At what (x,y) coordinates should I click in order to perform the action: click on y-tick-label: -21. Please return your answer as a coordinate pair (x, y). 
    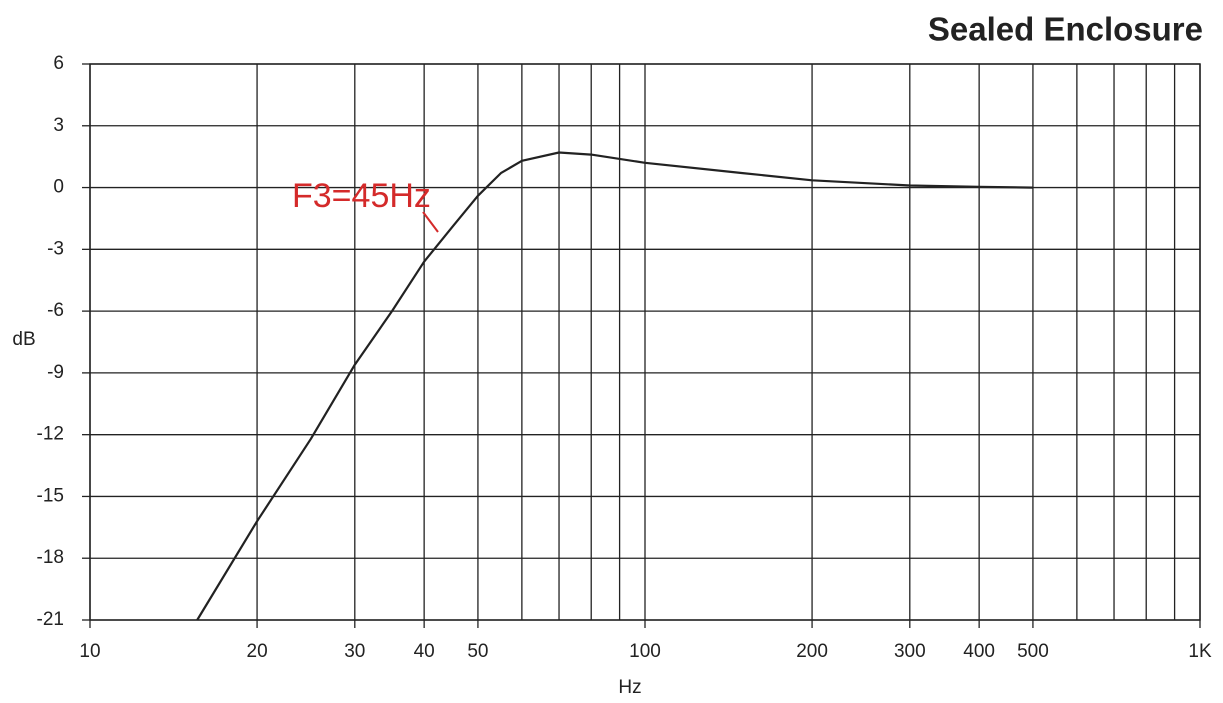
    Looking at the image, I should click on (50, 619).